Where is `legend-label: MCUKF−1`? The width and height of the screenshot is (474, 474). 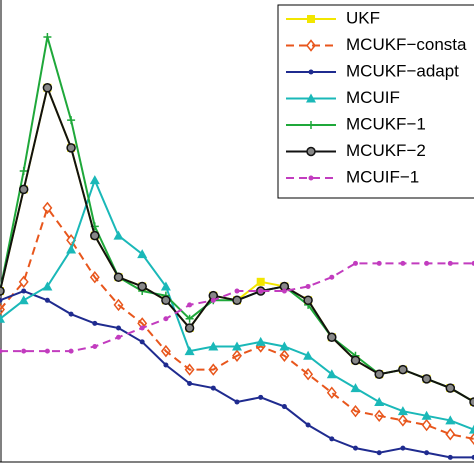 legend-label: MCUKF−1 is located at coordinates (386, 123).